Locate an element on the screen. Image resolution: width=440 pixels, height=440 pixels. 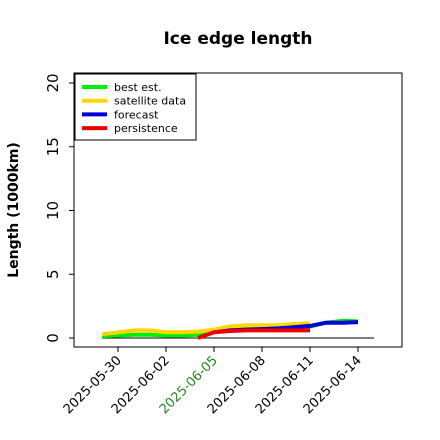
y-tick-label: 0 is located at coordinates (53, 338).